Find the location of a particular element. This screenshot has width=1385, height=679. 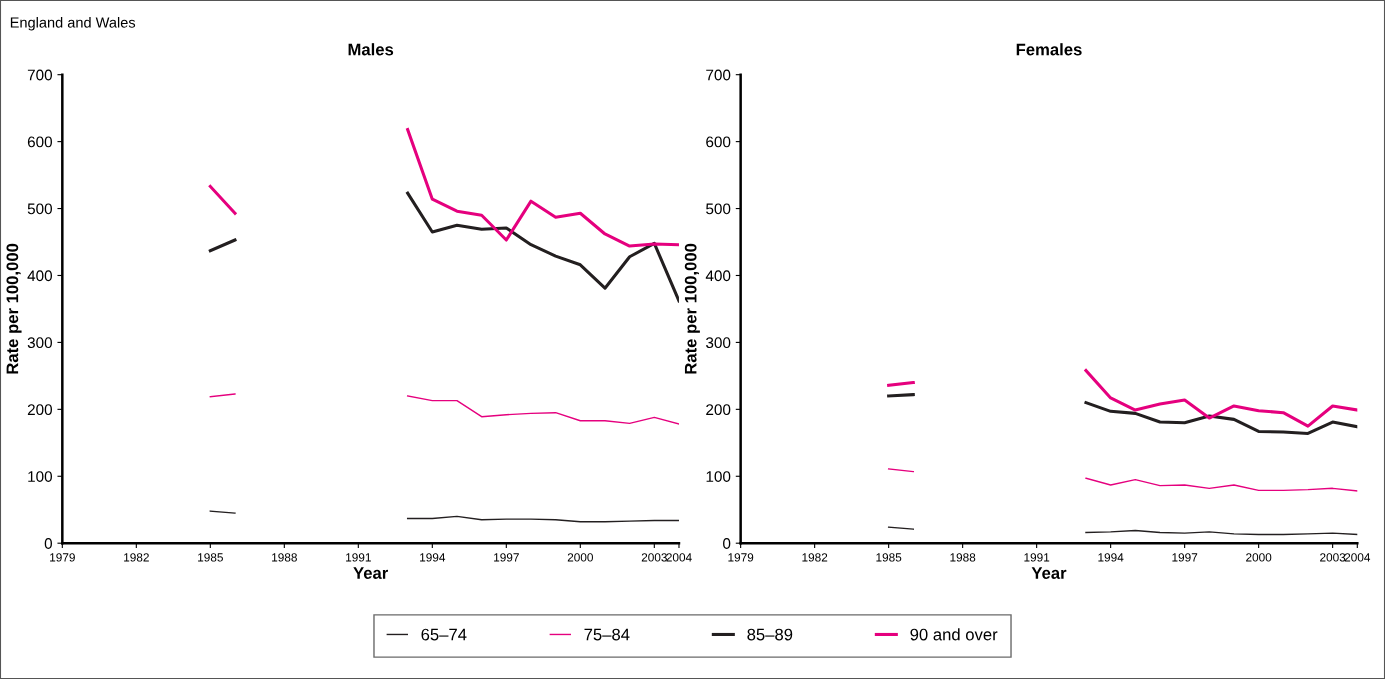

legend-label: 90 and over is located at coordinates (954, 634).